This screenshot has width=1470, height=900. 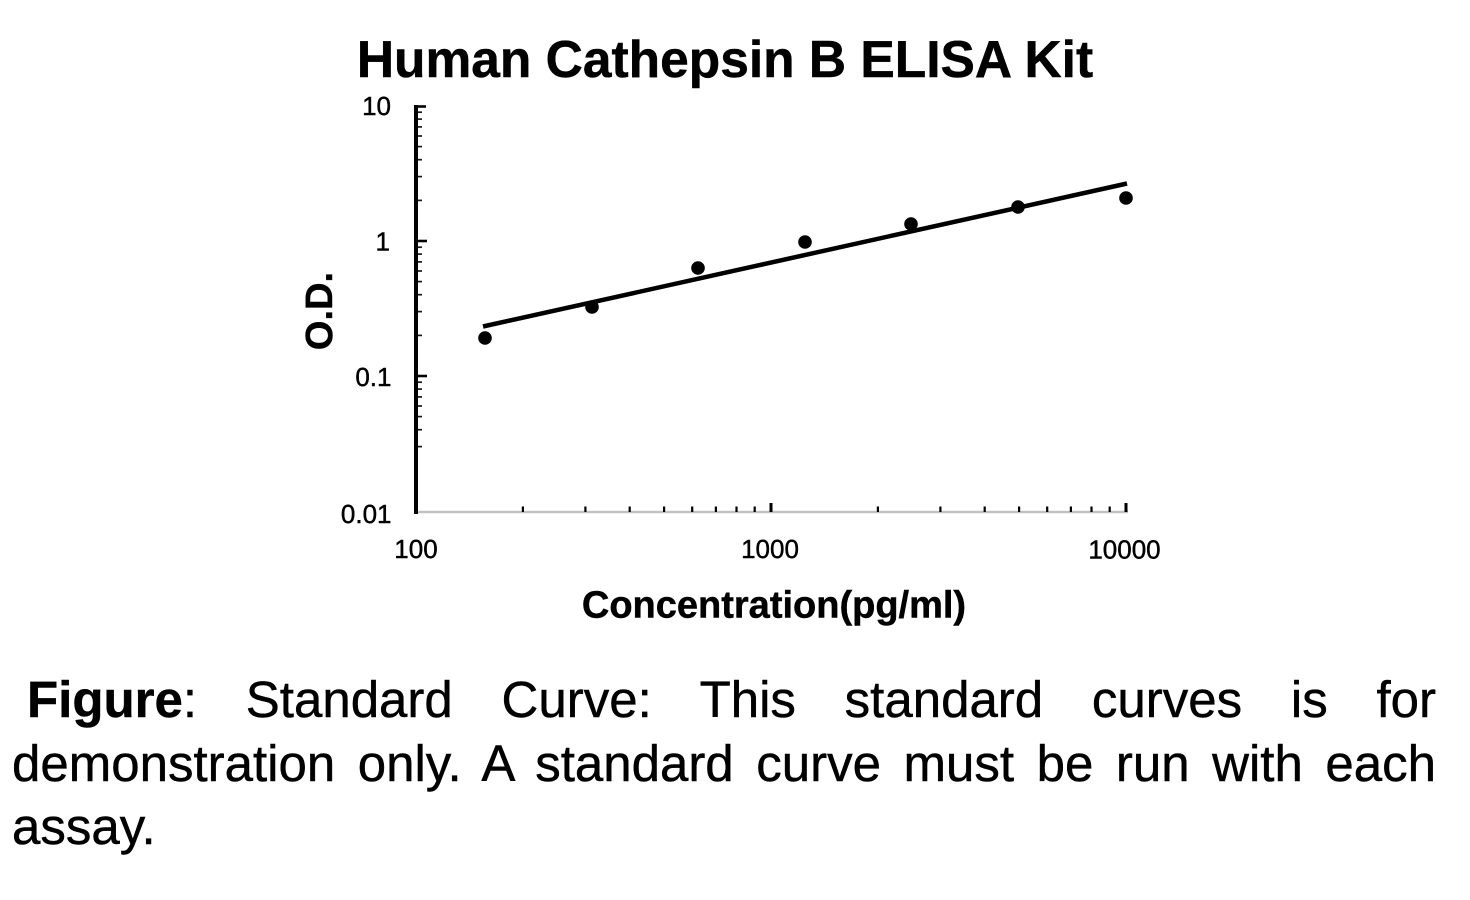 What do you see at coordinates (774, 606) in the screenshot?
I see `svg-text: Concentration(pg/ml)` at bounding box center [774, 606].